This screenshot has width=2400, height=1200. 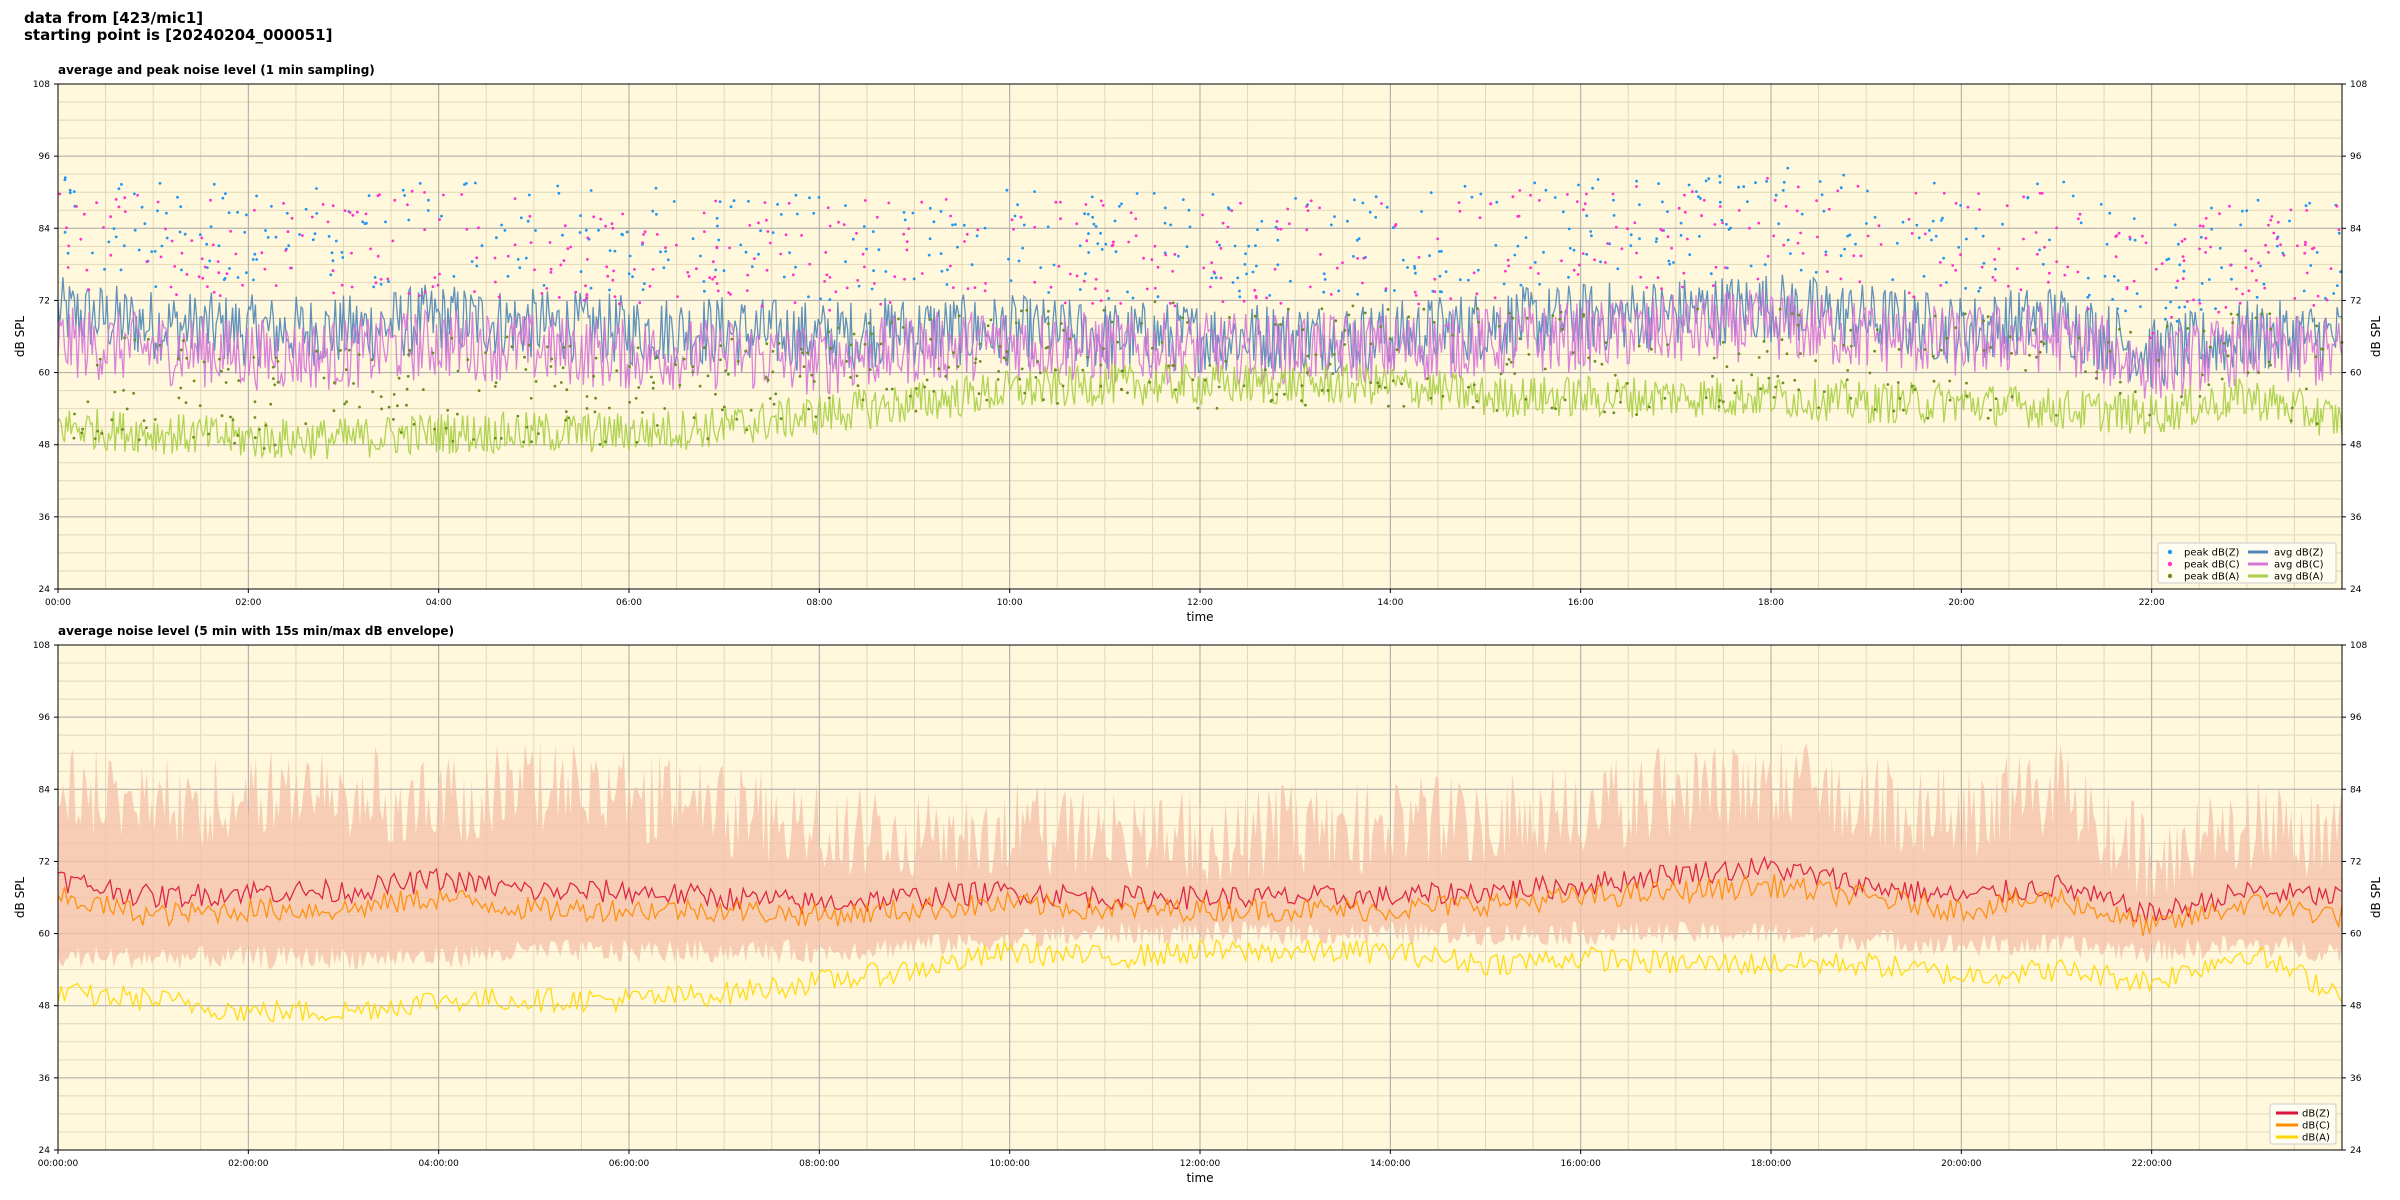 I want to click on series-line-avg-db-z-, so click(x=1200, y=331).